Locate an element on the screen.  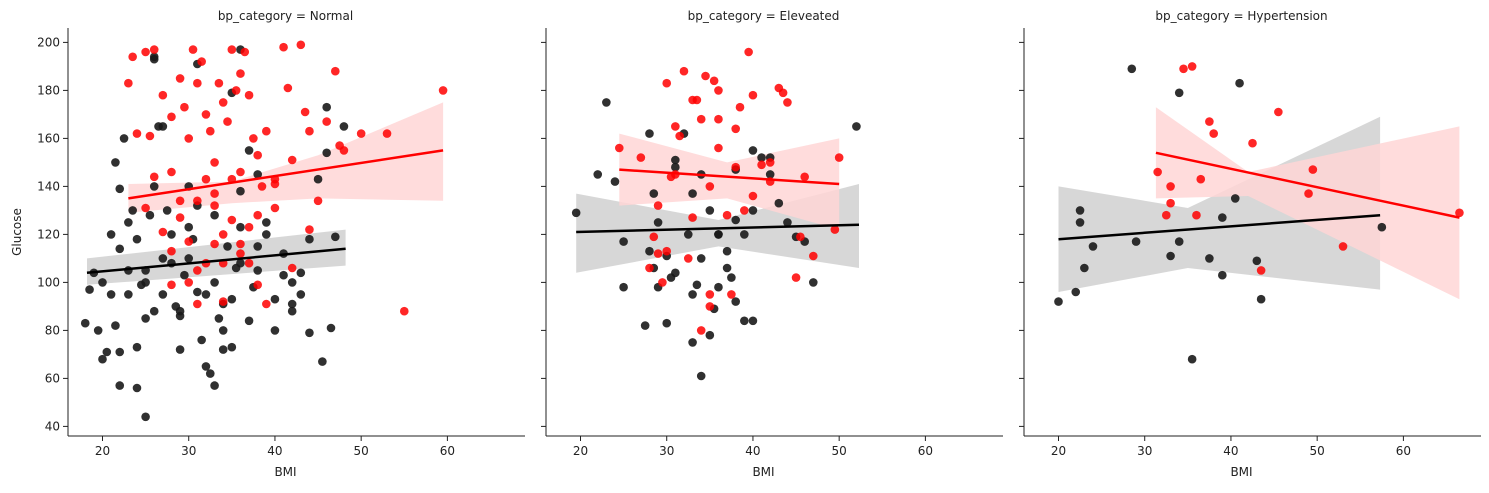
y-axis-label: Glucose is located at coordinates (17, 232).